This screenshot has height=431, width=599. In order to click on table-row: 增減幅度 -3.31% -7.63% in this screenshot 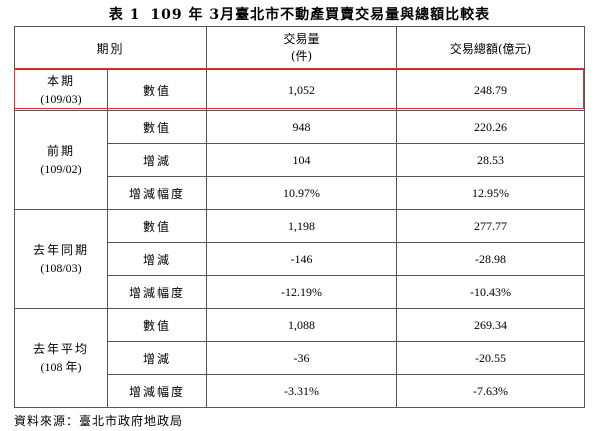, I will do `click(300, 391)`.